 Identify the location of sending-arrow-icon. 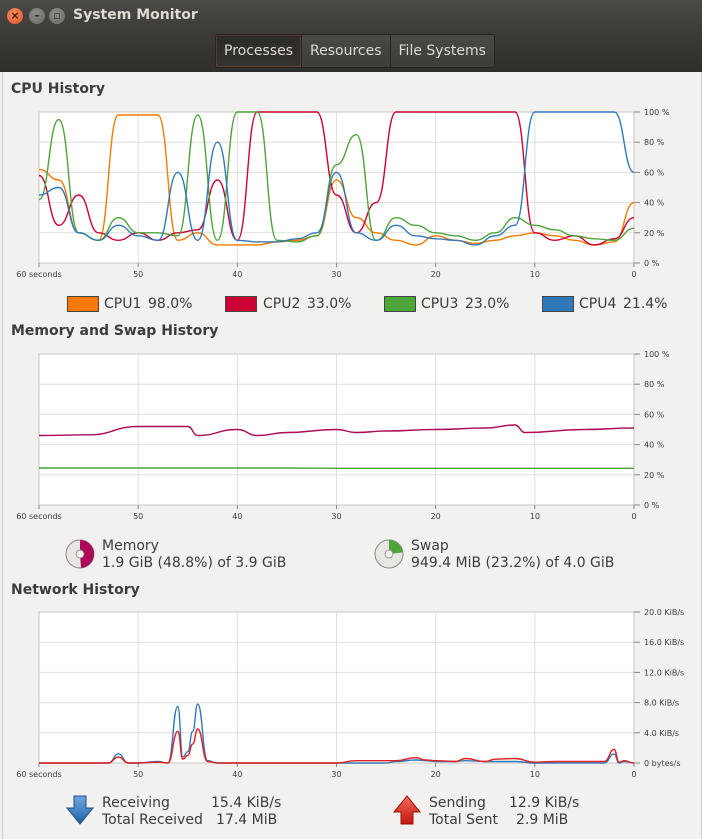
(407, 810).